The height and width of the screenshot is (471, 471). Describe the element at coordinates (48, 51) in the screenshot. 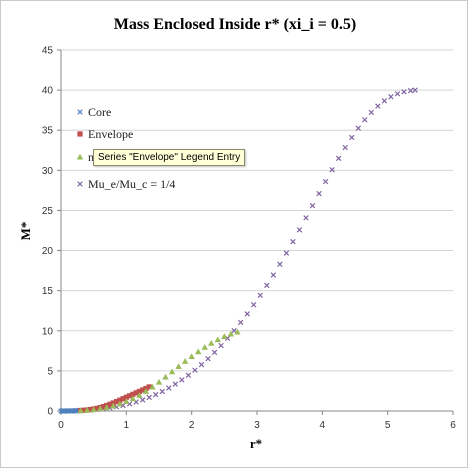

I see `y-tick-label: 45` at that location.